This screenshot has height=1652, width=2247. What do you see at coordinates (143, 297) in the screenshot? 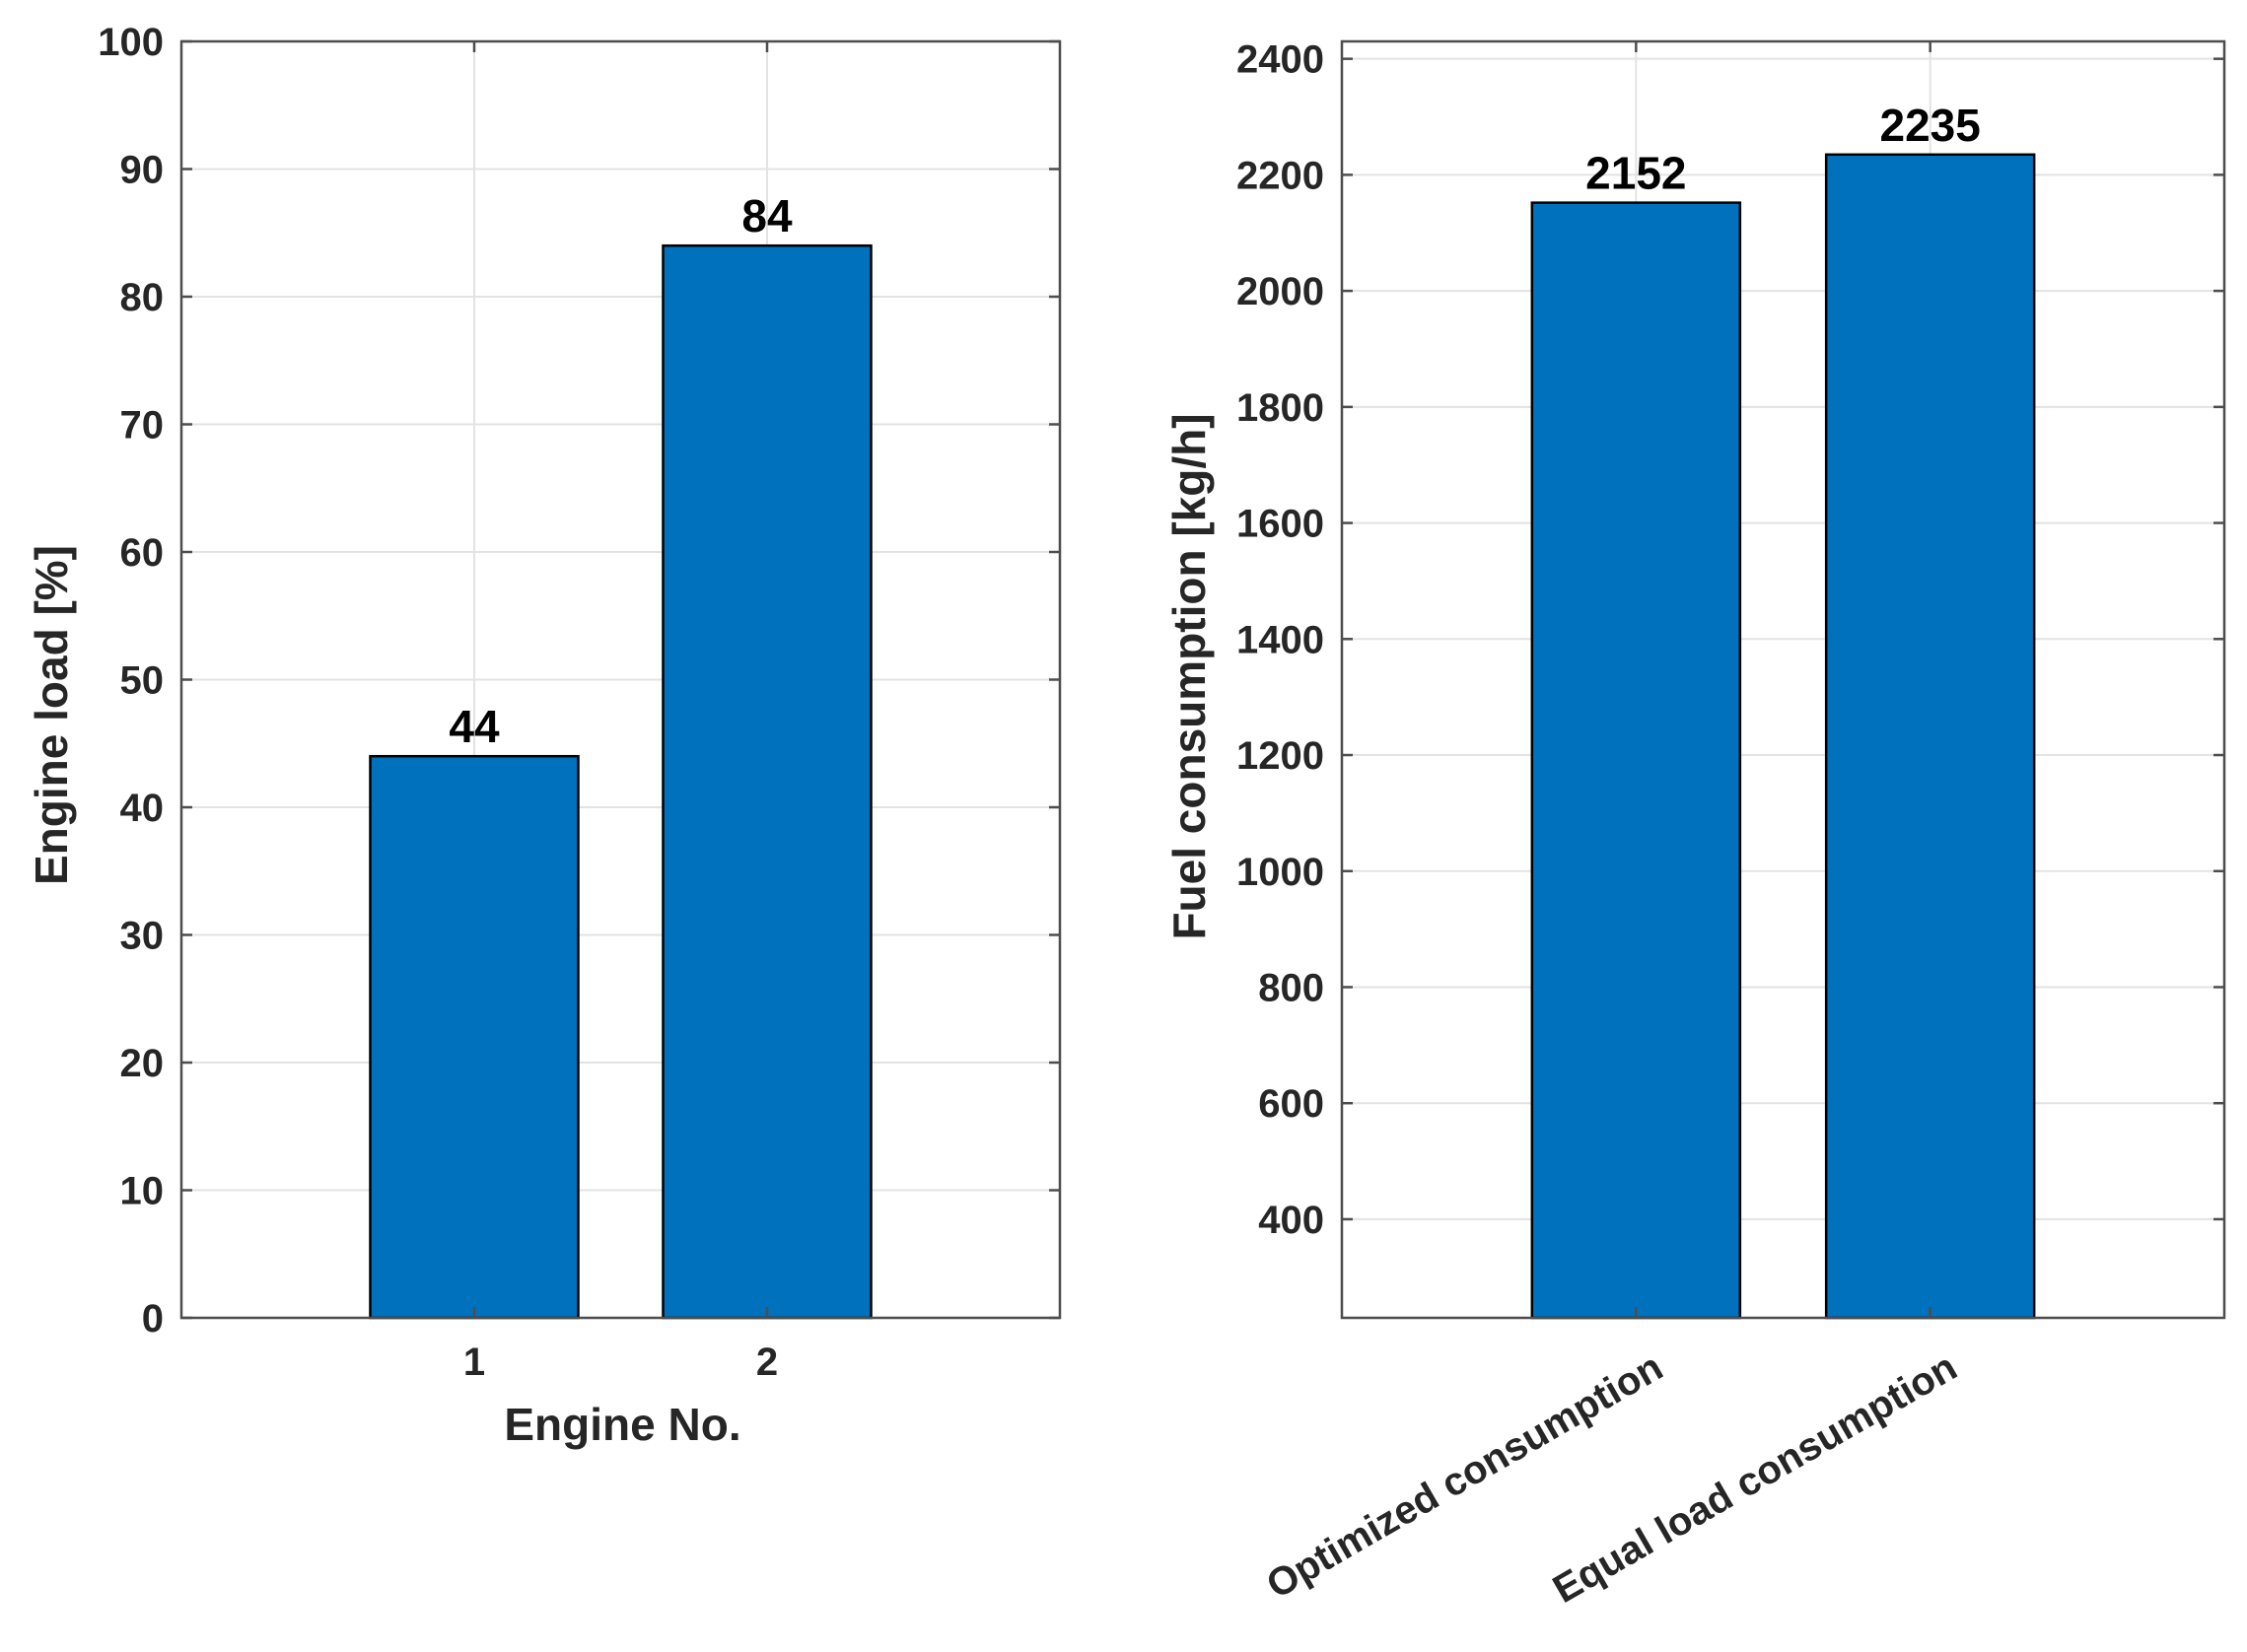
I see `y-tick-label: 80` at bounding box center [143, 297].